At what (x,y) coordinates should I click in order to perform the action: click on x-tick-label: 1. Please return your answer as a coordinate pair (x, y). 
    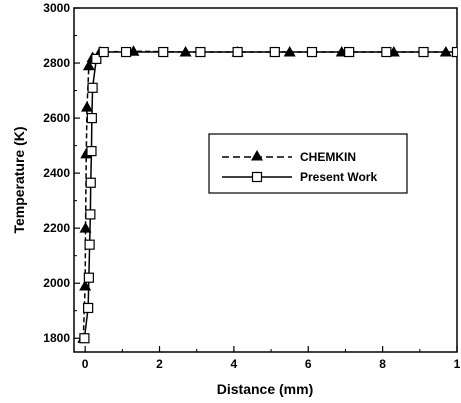
    Looking at the image, I should click on (457, 364).